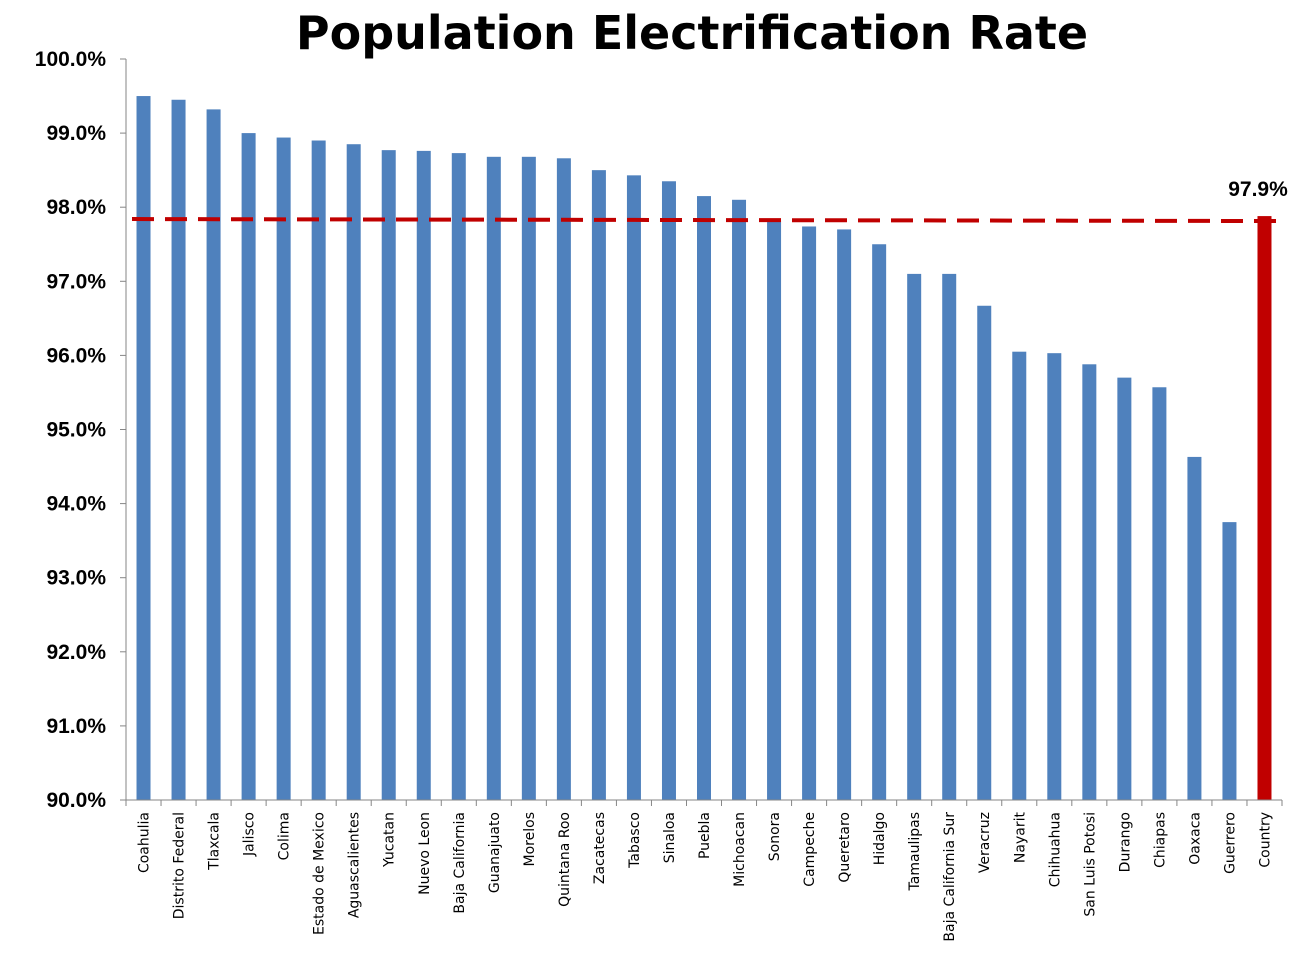 Image resolution: width=1297 pixels, height=957 pixels. Describe the element at coordinates (565, 859) in the screenshot. I see `x-tick-label: Quintana Roo` at that location.